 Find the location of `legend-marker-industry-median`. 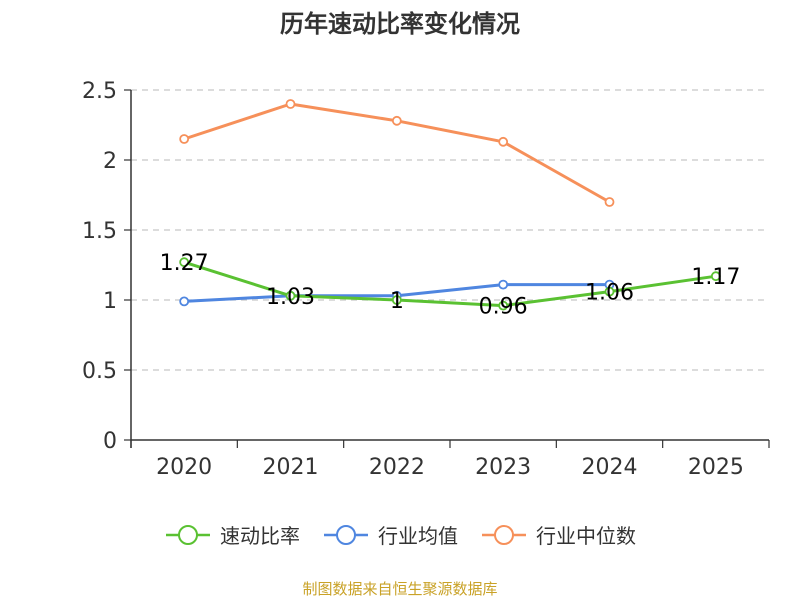

legend-marker-industry-median is located at coordinates (504, 534).